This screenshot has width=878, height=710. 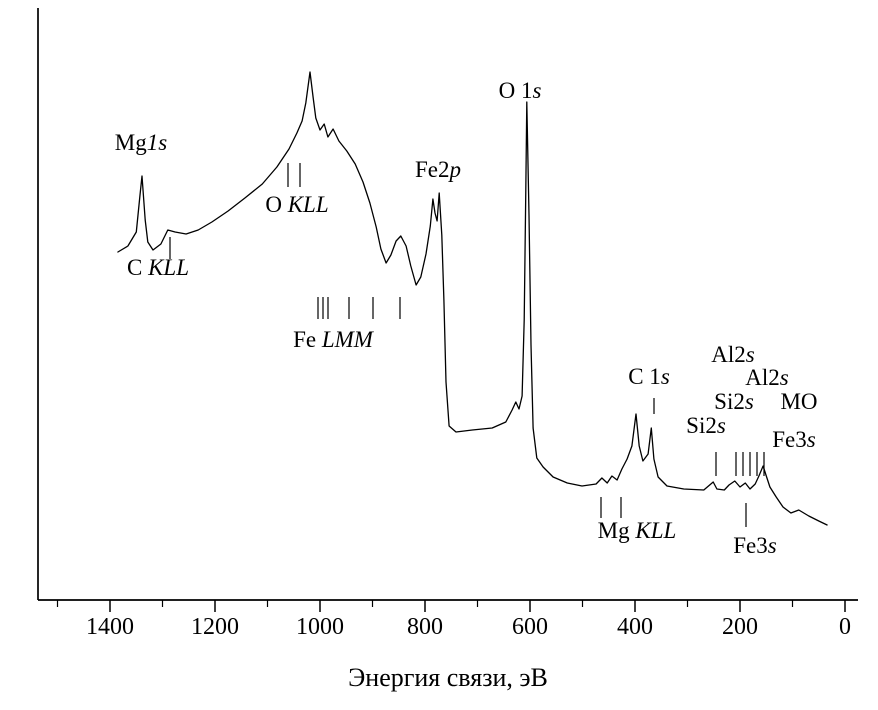 What do you see at coordinates (425, 627) in the screenshot?
I see `x-tick-label-800: 800` at bounding box center [425, 627].